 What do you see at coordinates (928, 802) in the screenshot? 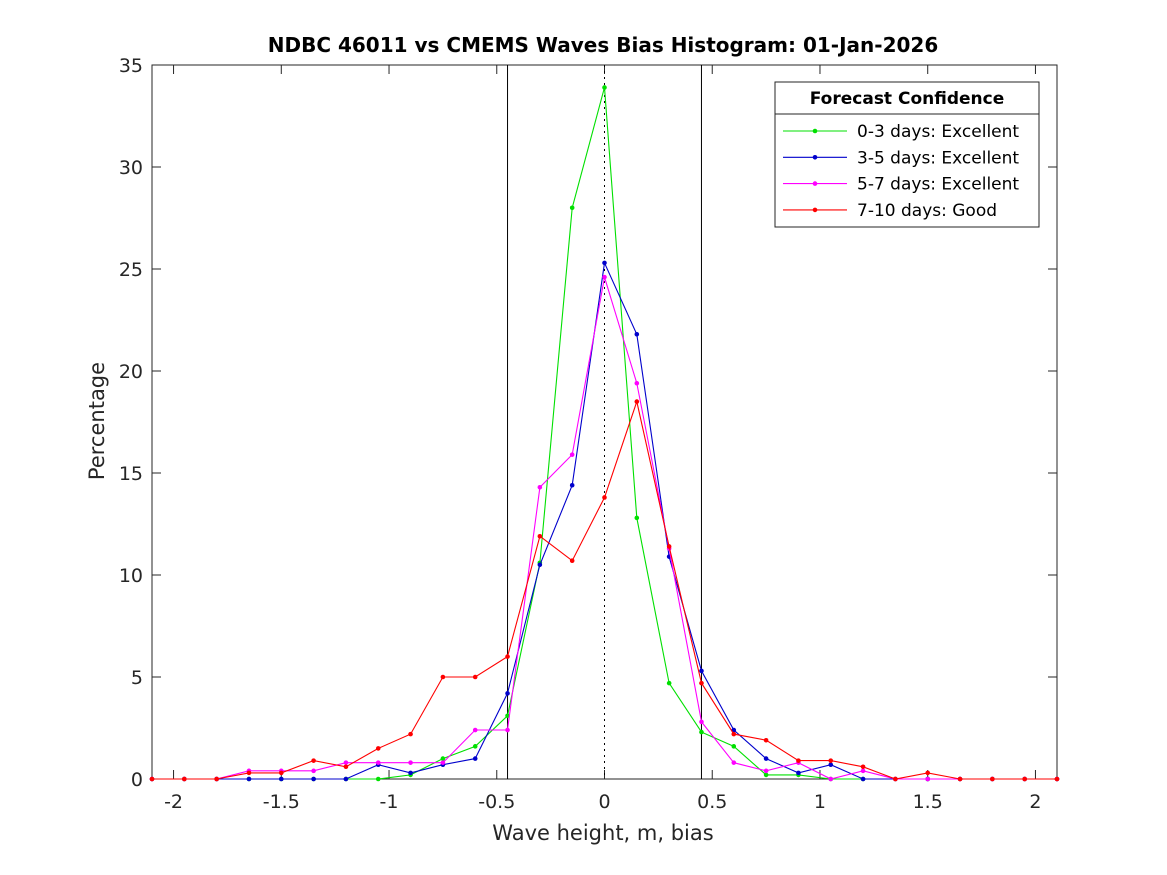
I see `x-tick-label: 1.5` at bounding box center [928, 802].